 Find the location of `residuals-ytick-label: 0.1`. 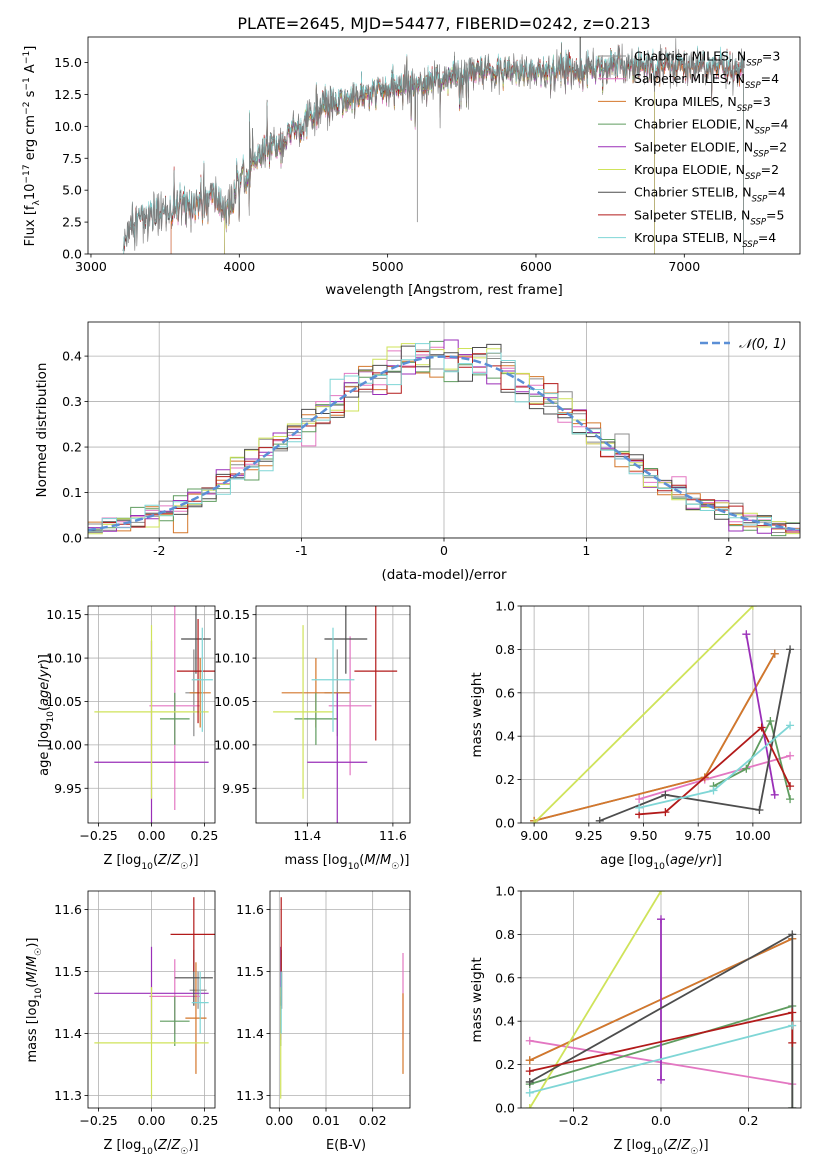

residuals-ytick-label: 0.1 is located at coordinates (72, 492).